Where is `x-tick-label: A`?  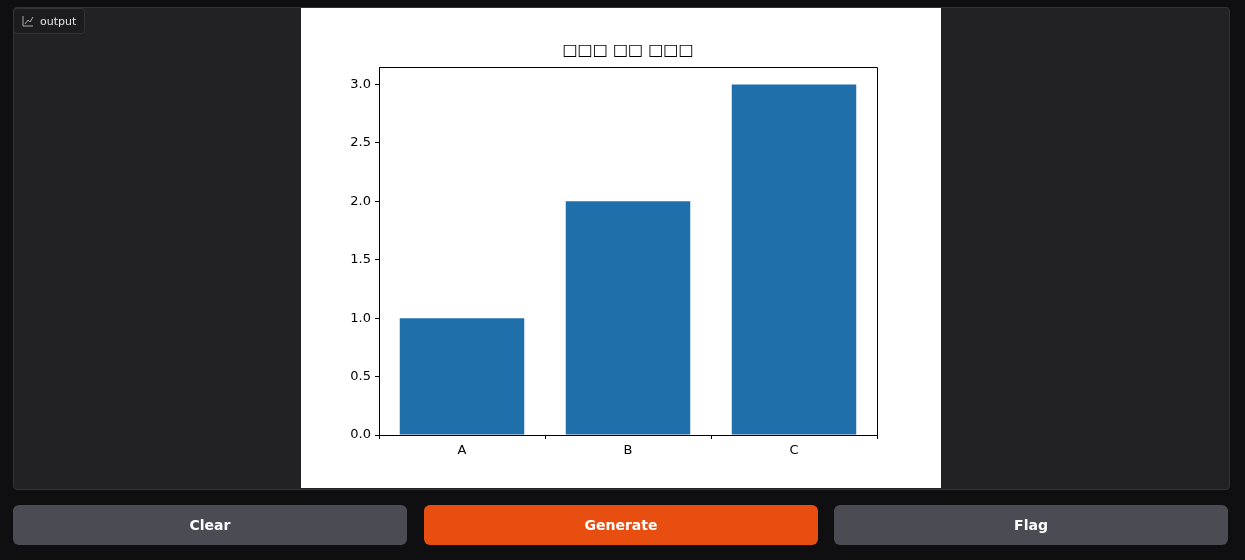
x-tick-label: A is located at coordinates (462, 450).